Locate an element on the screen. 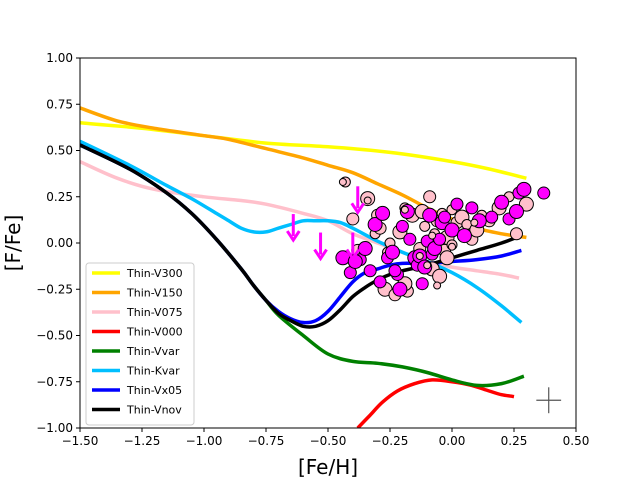 The height and width of the screenshot is (480, 640). x-axis-label: [Fe/H] is located at coordinates (328, 467).